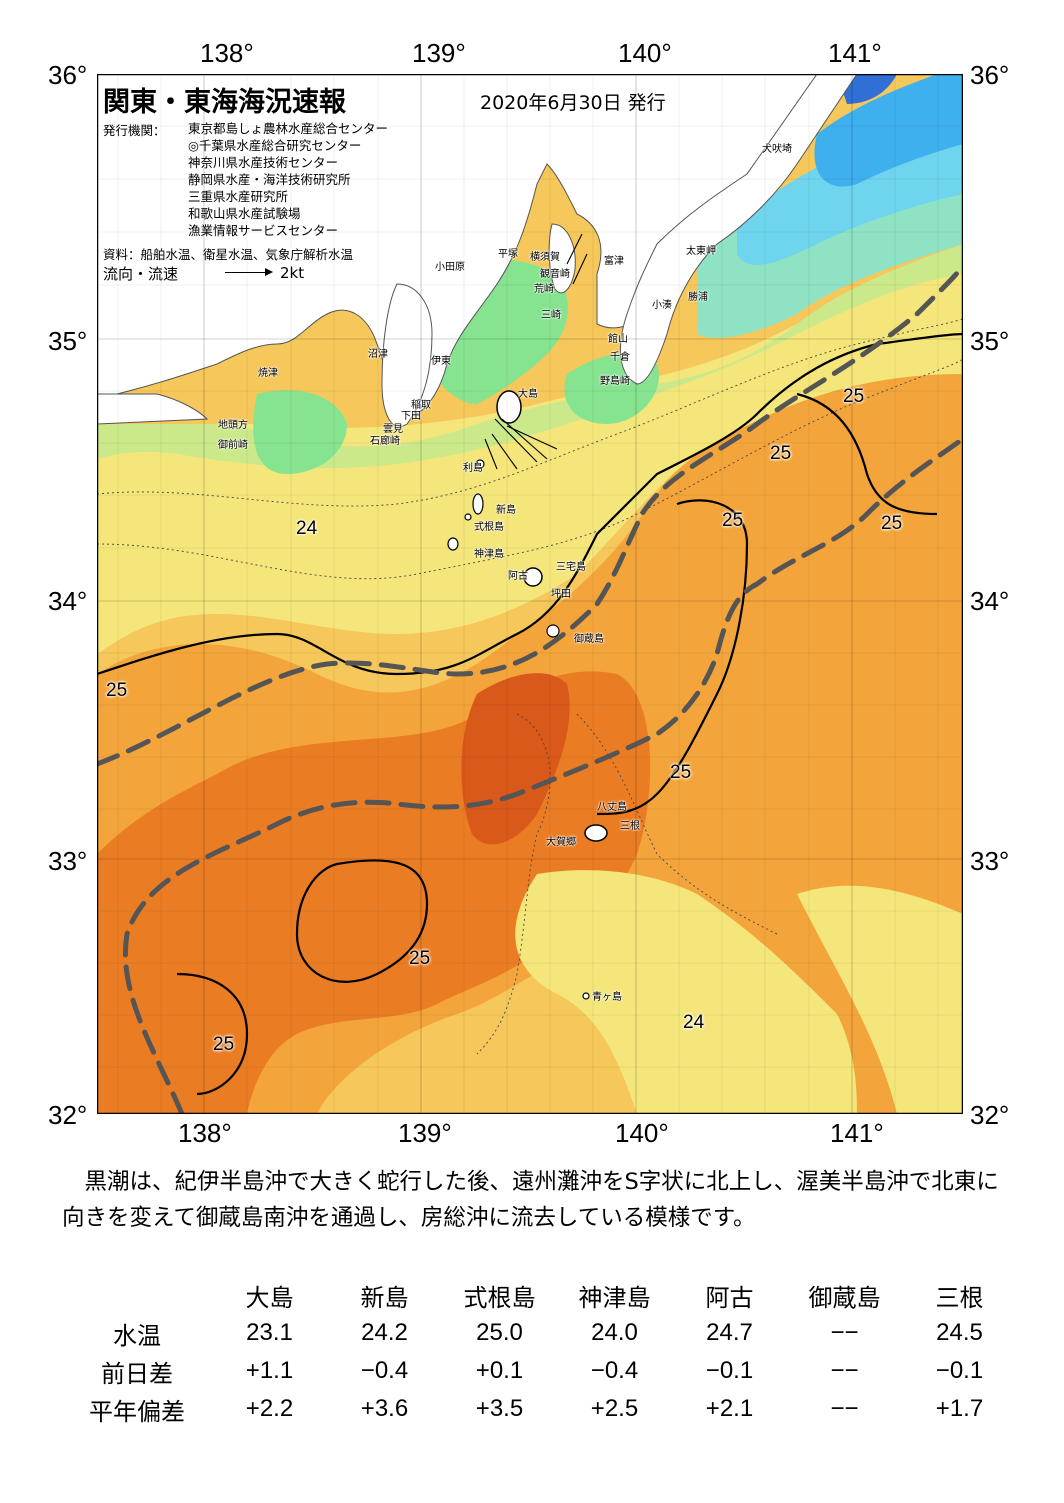 The width and height of the screenshot is (1064, 1503). What do you see at coordinates (238, 196) in the screenshot?
I see `issuer-item: 三重県水産研究所` at bounding box center [238, 196].